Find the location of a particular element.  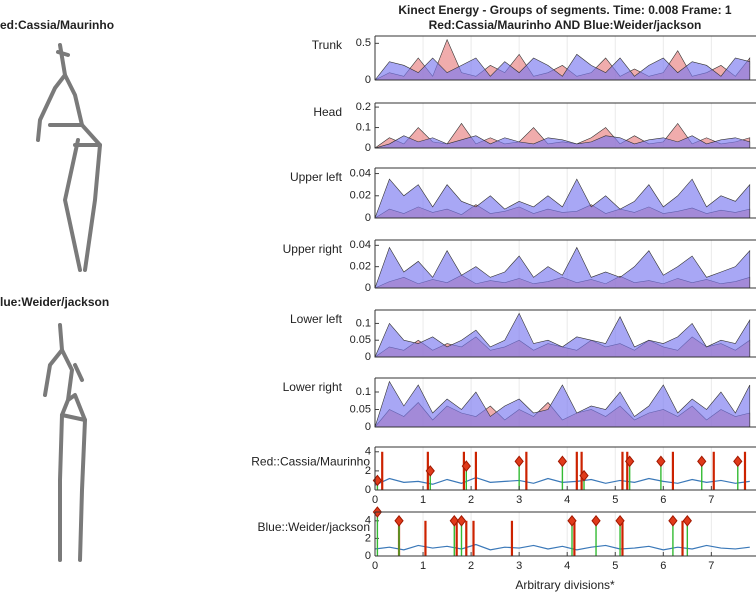

y-axis-label: Upper right is located at coordinates (313, 249).